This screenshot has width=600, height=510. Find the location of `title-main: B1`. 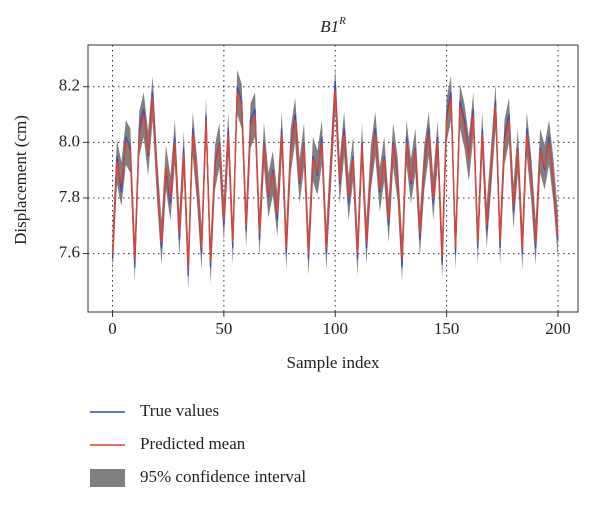

title-main: B1 is located at coordinates (329, 26).